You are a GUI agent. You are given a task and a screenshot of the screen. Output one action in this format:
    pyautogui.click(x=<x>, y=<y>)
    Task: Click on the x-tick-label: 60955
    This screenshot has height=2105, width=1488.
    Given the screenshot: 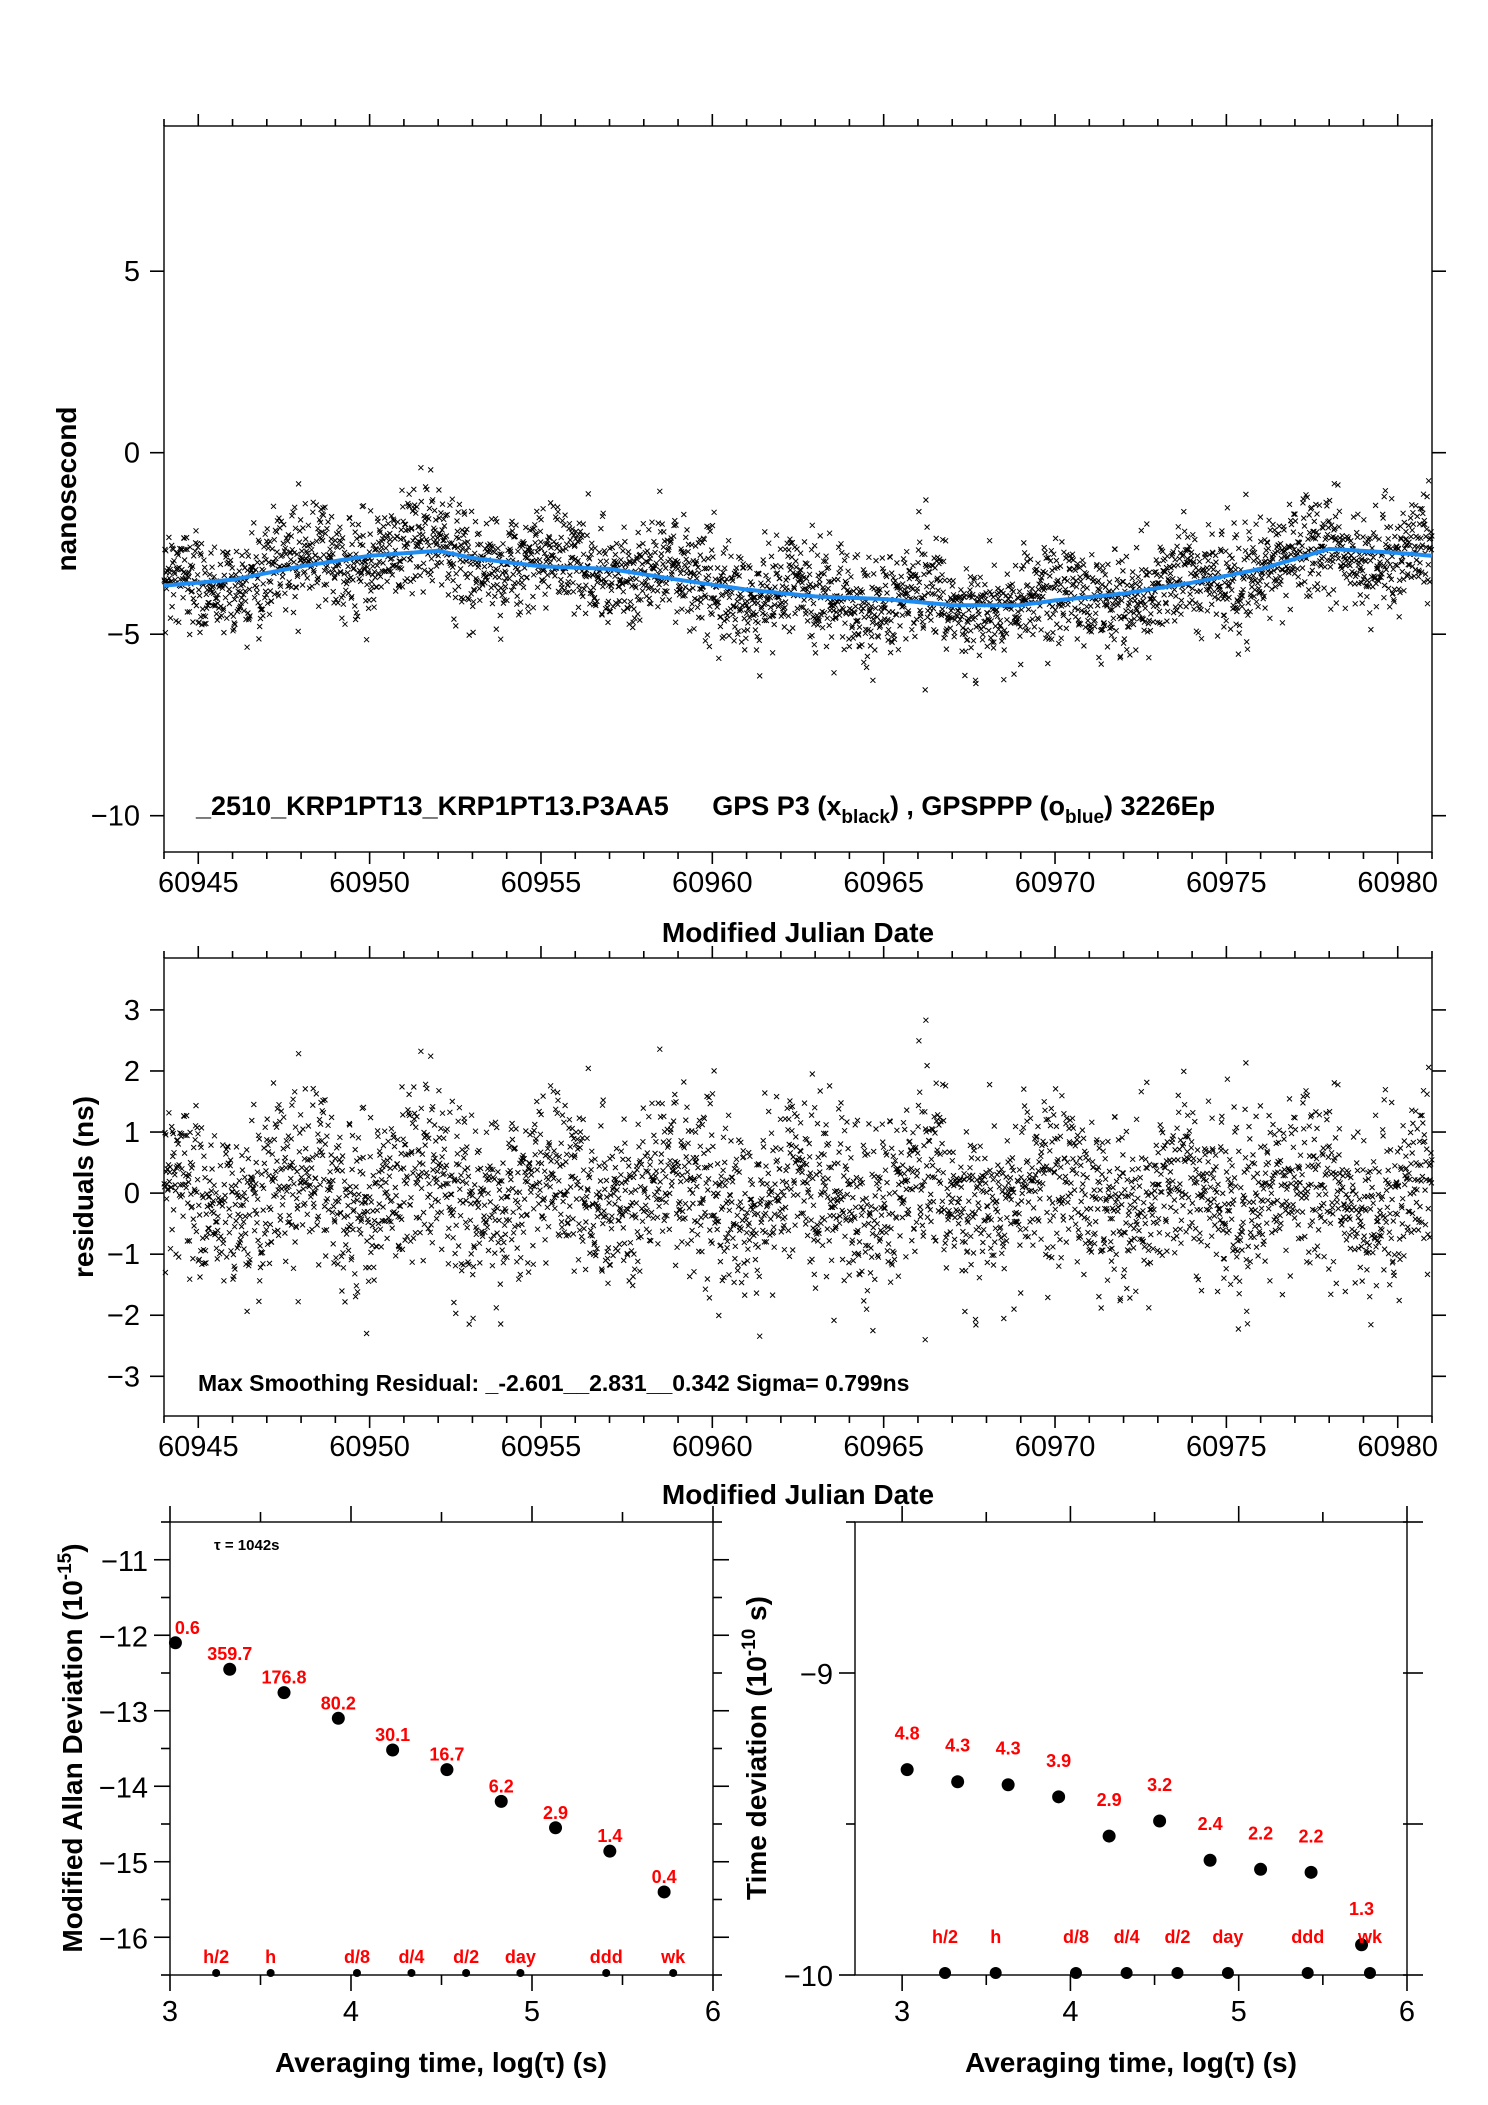 What is the action you would take?
    pyautogui.click(x=541, y=883)
    